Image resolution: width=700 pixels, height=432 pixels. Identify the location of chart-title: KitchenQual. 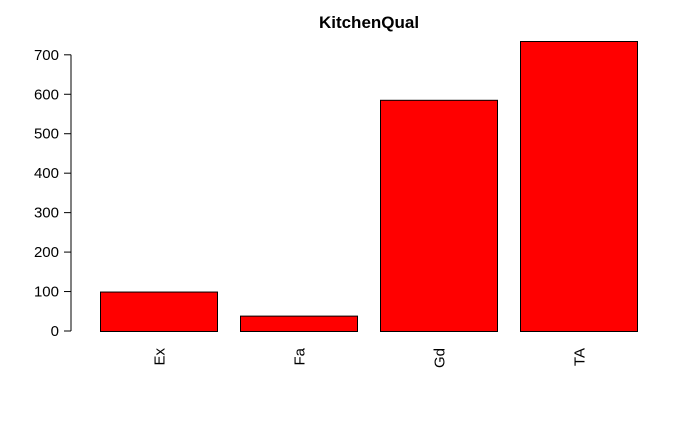
(369, 22).